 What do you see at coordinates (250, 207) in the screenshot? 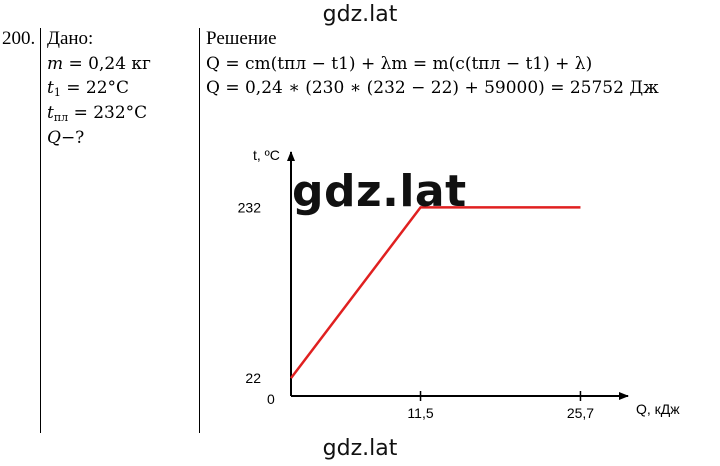
I see `y-tick-label: 232` at bounding box center [250, 207].